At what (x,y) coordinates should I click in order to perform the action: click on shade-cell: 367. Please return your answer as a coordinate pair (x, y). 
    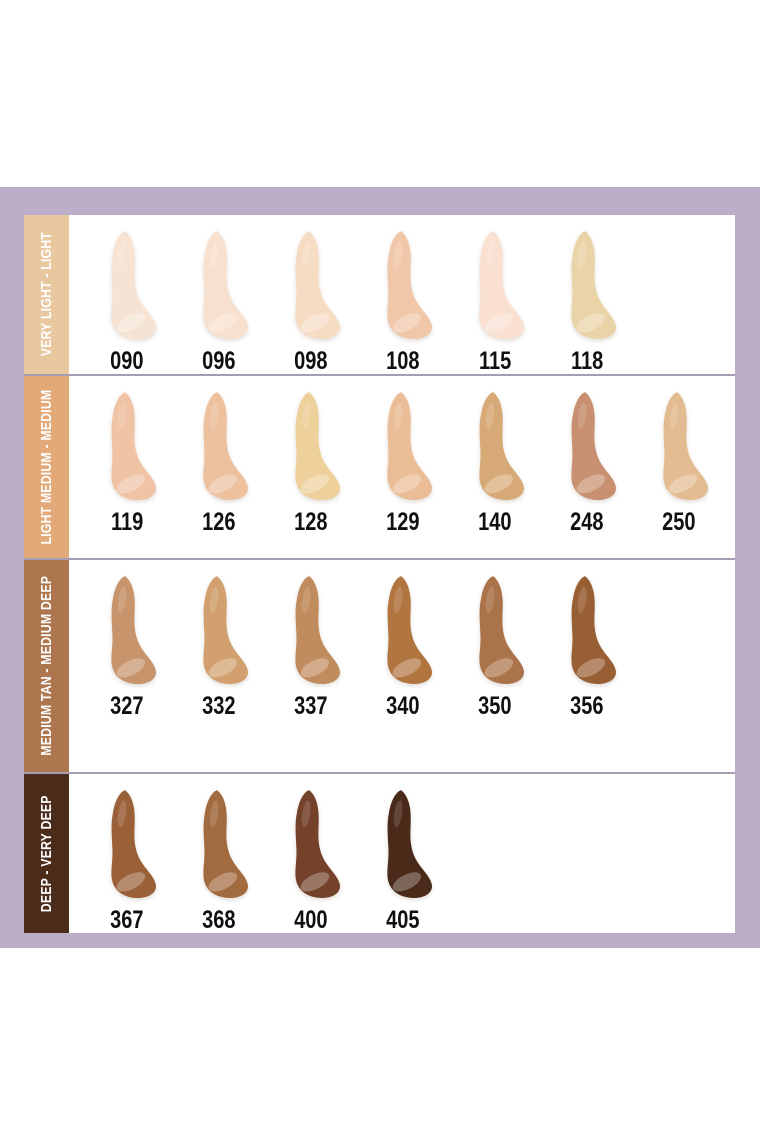
    Looking at the image, I should click on (127, 853).